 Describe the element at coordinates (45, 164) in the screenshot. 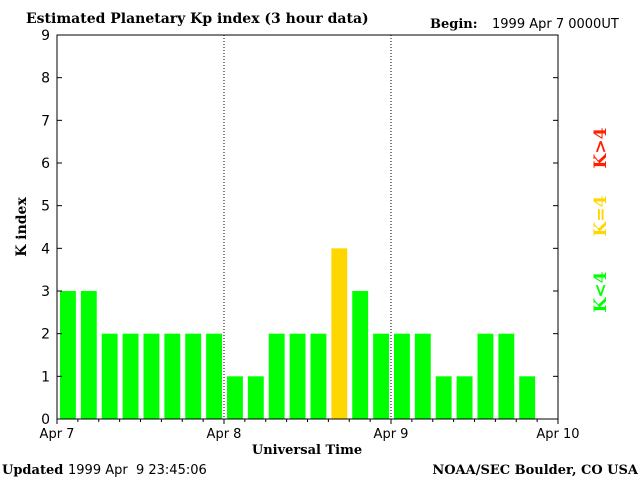

I see `y-tick-label: 6` at that location.